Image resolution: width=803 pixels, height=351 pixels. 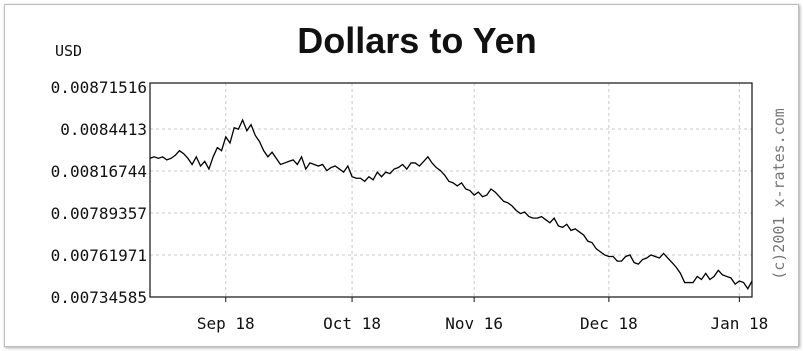 I want to click on y-tick-label: 0.00789357, so click(x=99, y=213).